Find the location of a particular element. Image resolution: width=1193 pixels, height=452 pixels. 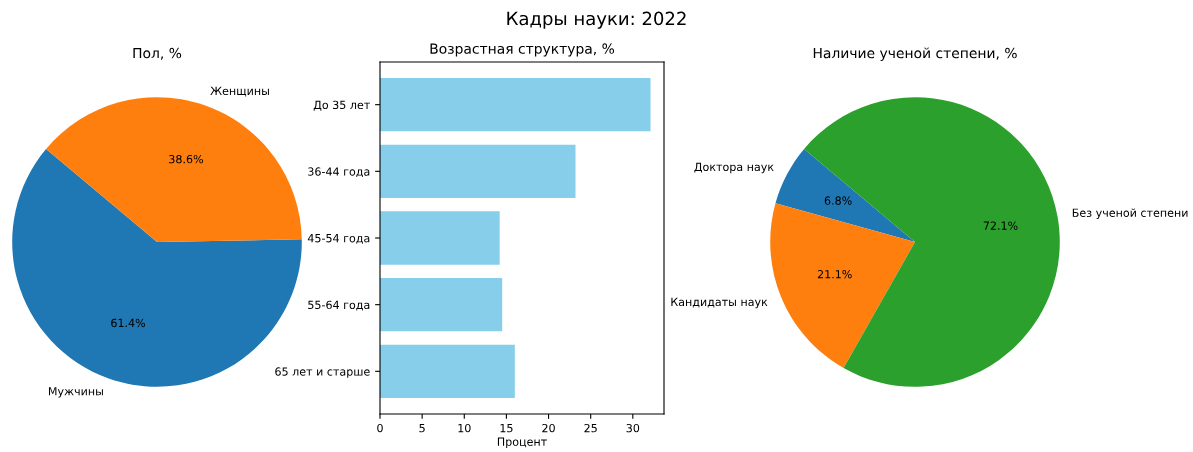

x-axis-title: Процент is located at coordinates (522, 443).